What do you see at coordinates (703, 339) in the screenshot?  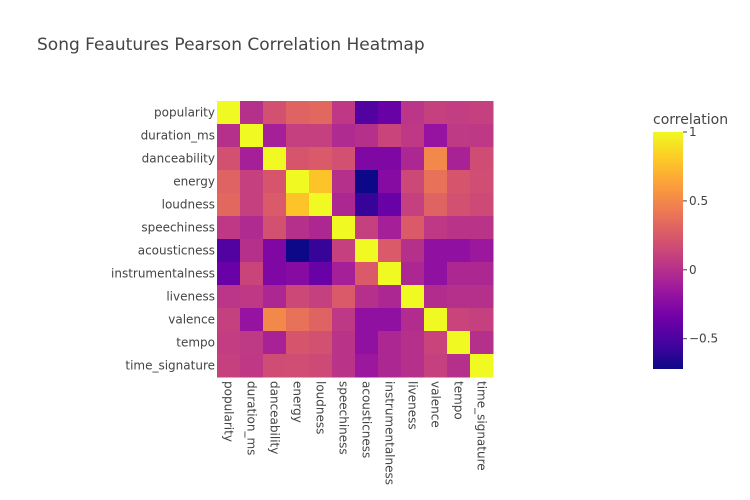 I see `colorbar-tick-label: −0.5` at bounding box center [703, 339].